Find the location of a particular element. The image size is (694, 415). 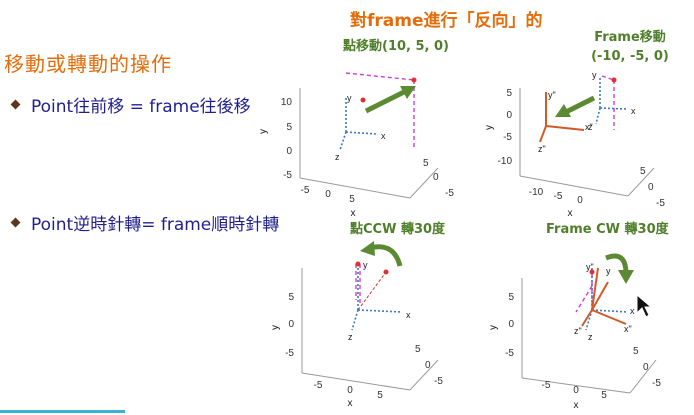

plot-point-rotate: 5 0 -5 y -5 0 5 x -5 0 5 y x z is located at coordinates (356, 325).